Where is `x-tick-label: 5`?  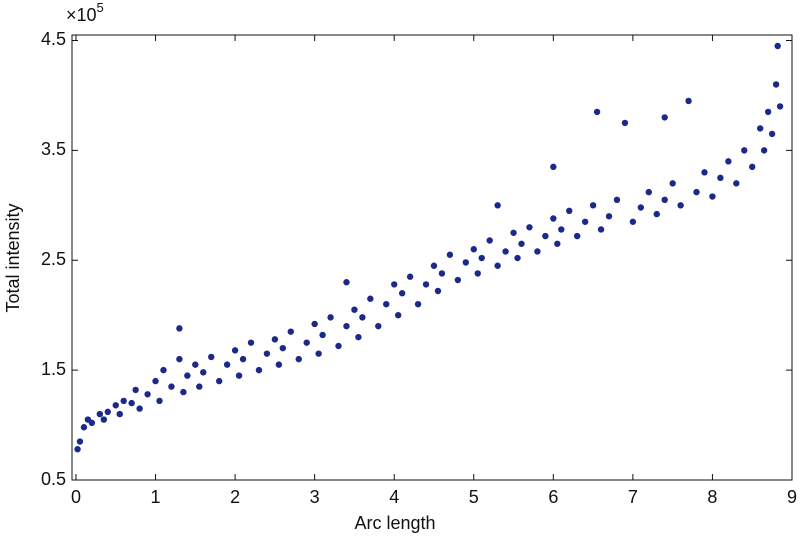
x-tick-label: 5 is located at coordinates (474, 497).